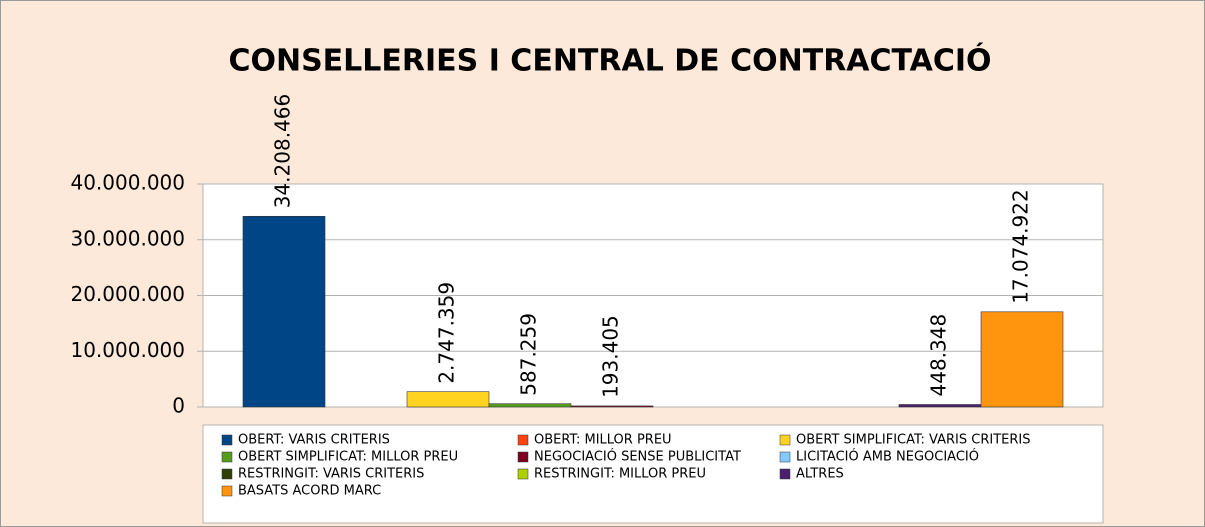  I want to click on value-label: 17.074.922, so click(1021, 246).